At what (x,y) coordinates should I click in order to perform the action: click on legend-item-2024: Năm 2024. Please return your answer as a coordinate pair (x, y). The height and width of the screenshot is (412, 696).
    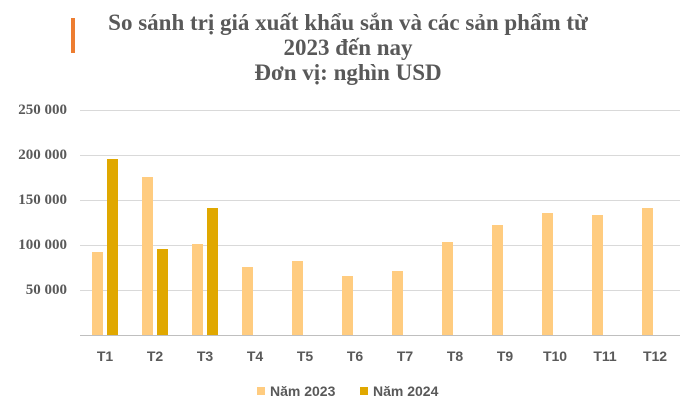
    Looking at the image, I should click on (399, 391).